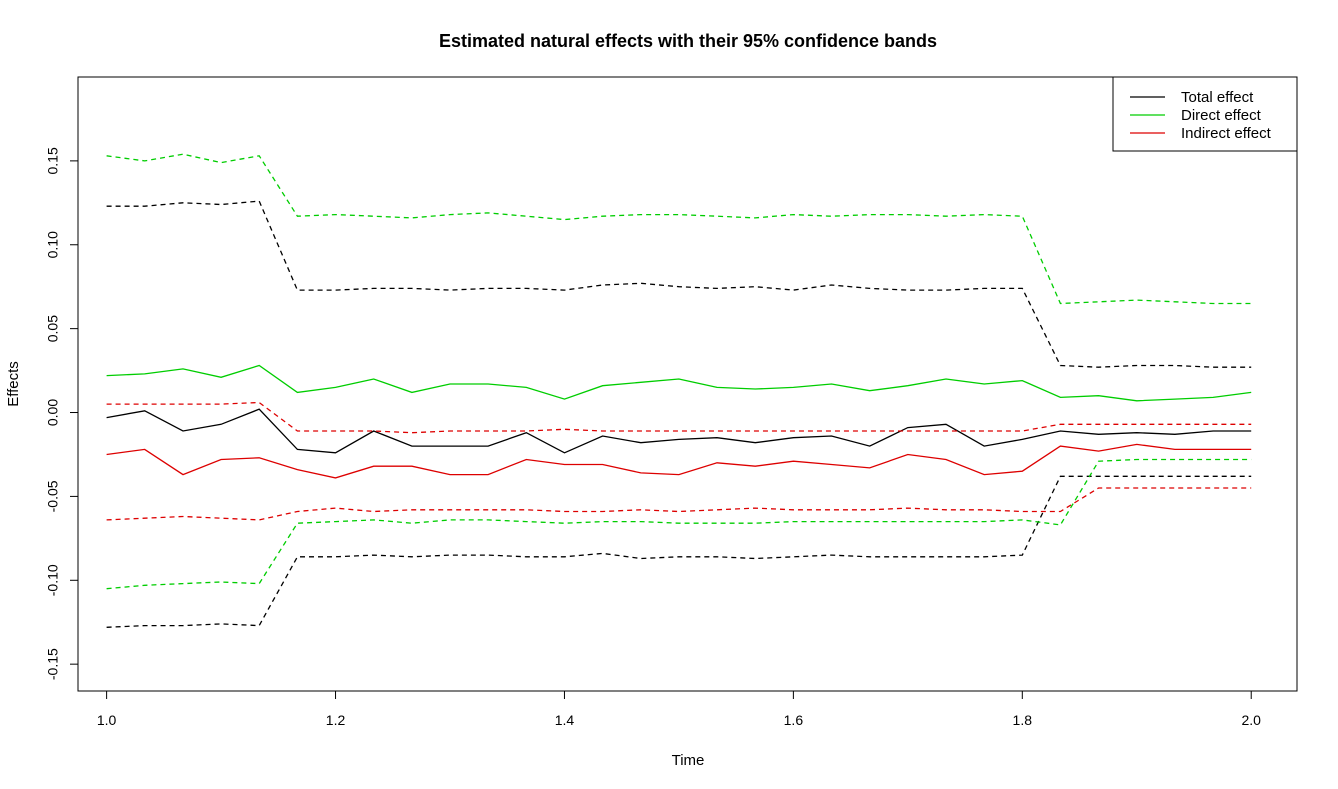 The image size is (1338, 789). Describe the element at coordinates (53, 664) in the screenshot. I see `y-tick-label: -0.15` at that location.